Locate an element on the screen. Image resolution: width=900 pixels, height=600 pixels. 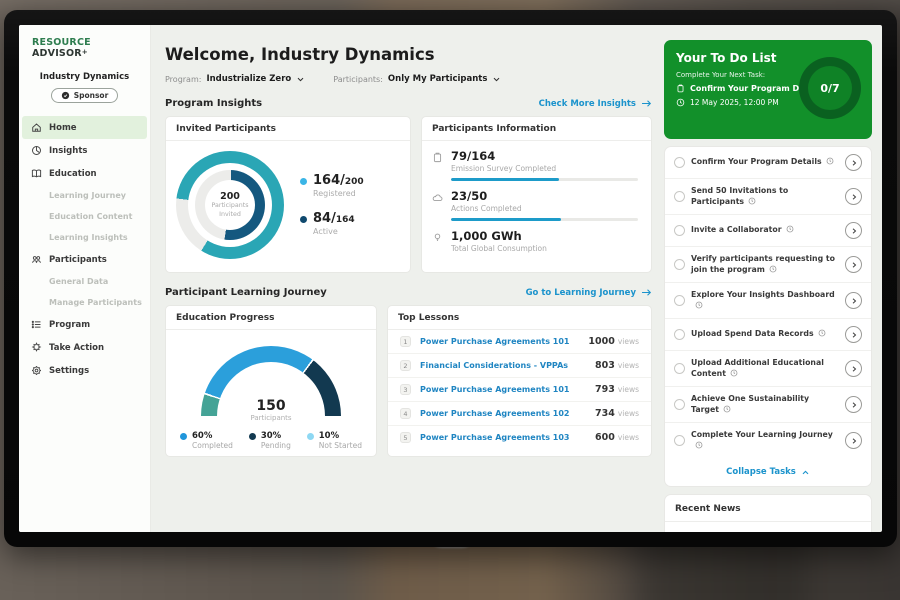
participants-filter: Participants: Only My Participants is located at coordinates (417, 79).